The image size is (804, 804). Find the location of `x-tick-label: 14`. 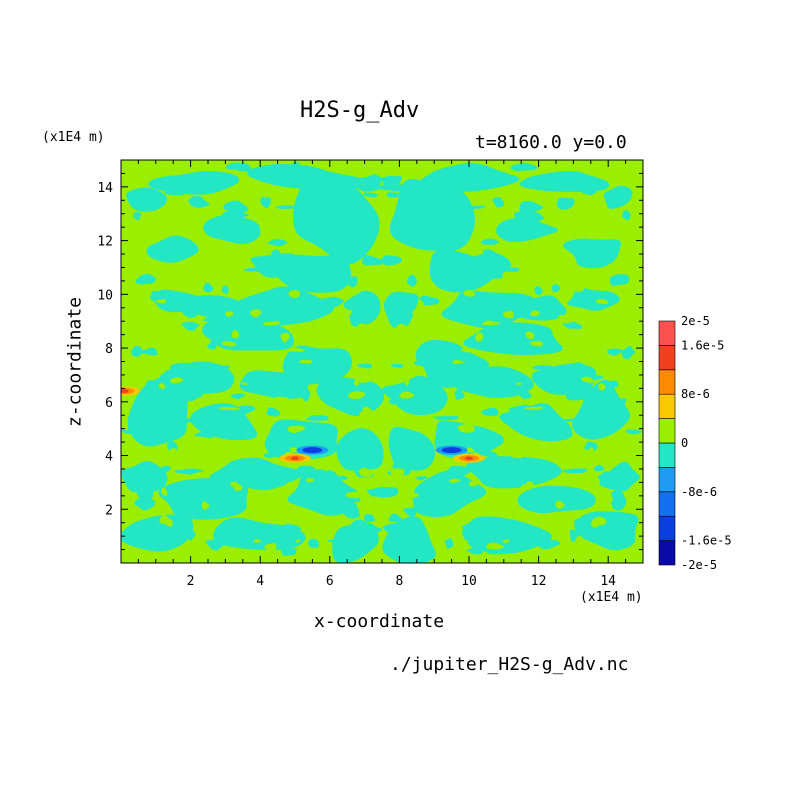

x-tick-label: 14 is located at coordinates (608, 581).